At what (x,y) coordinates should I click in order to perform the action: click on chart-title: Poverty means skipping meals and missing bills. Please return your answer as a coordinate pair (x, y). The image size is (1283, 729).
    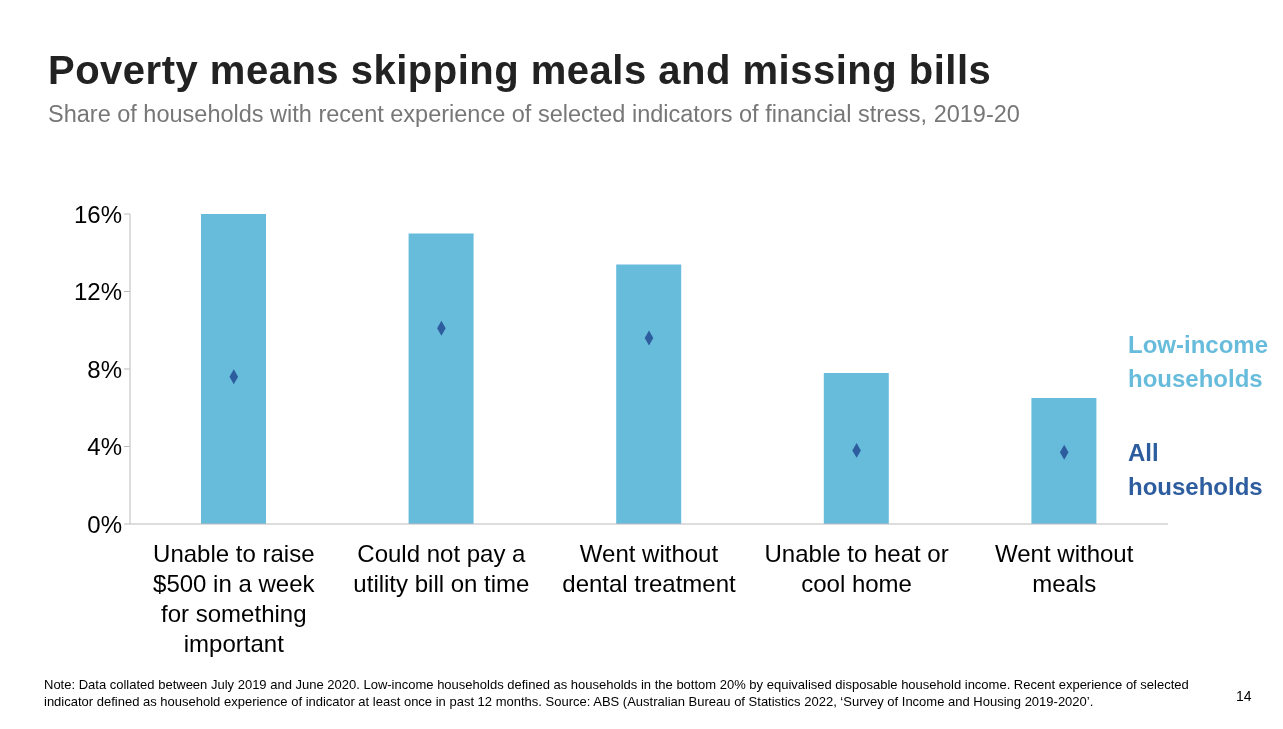
    Looking at the image, I should click on (520, 70).